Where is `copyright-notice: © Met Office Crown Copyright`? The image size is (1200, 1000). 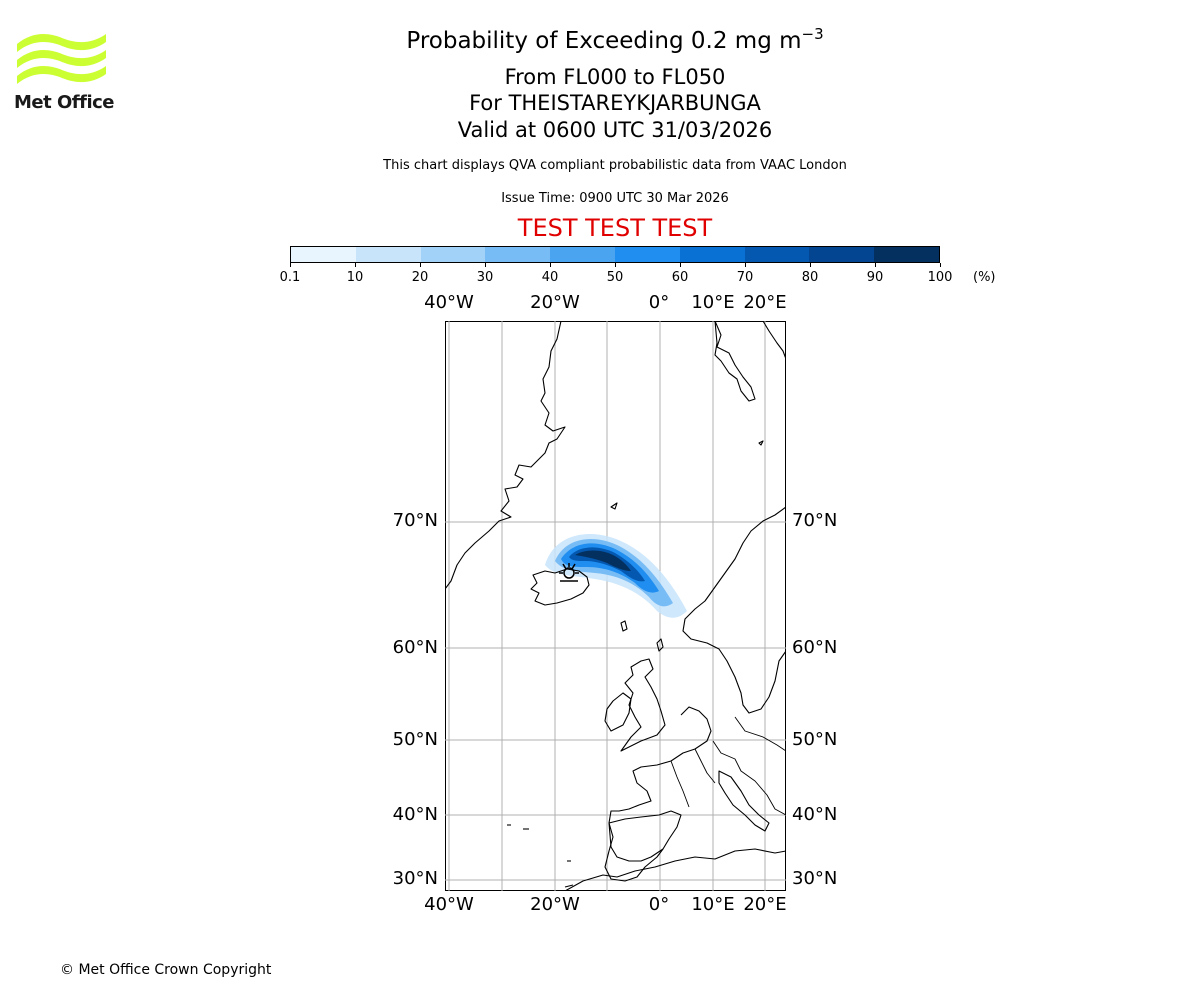
copyright-notice: © Met Office Crown Copyright is located at coordinates (166, 970).